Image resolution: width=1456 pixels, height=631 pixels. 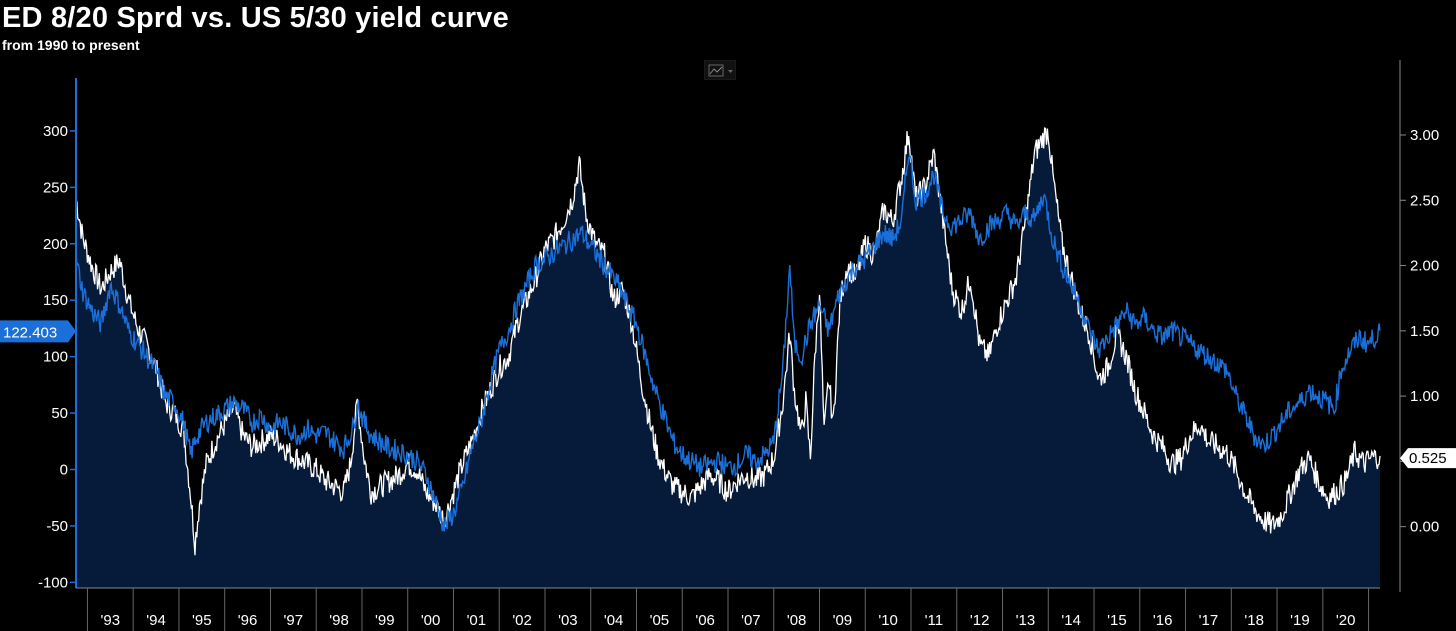 I want to click on chart-type-button, so click(x=720, y=70).